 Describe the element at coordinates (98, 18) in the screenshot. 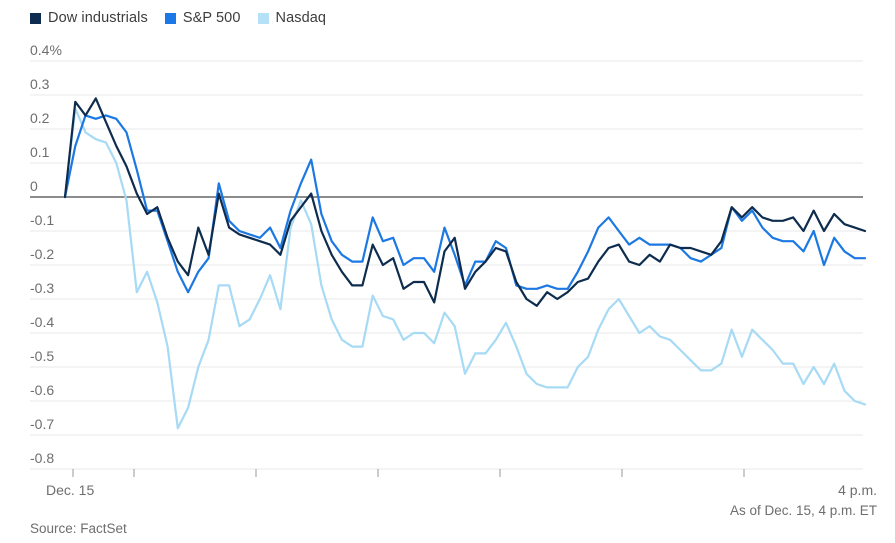

I see `legend-label-dow: Dow industrials` at that location.